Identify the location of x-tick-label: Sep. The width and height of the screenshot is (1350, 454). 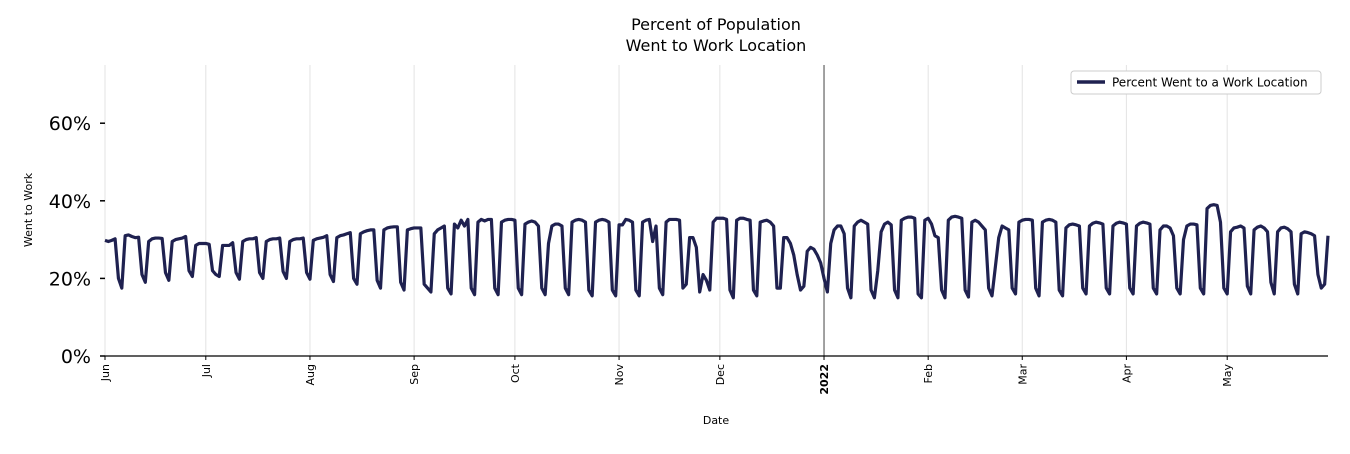
(414, 374).